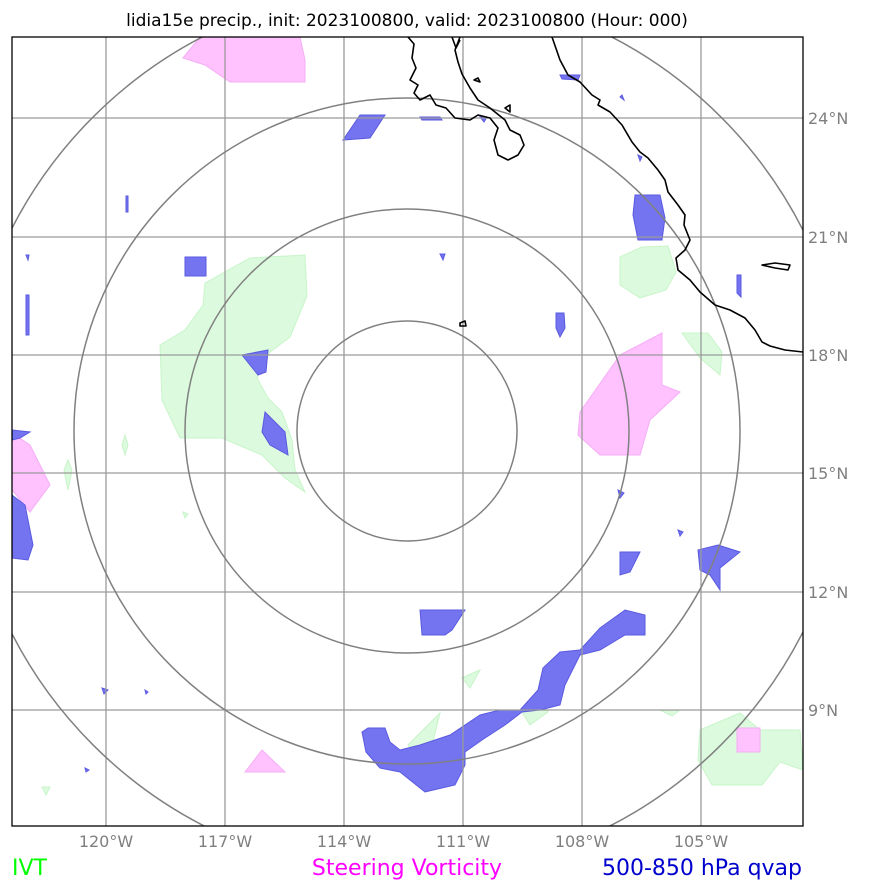 The width and height of the screenshot is (869, 891). I want to click on lon-label: 120°W, so click(106, 841).